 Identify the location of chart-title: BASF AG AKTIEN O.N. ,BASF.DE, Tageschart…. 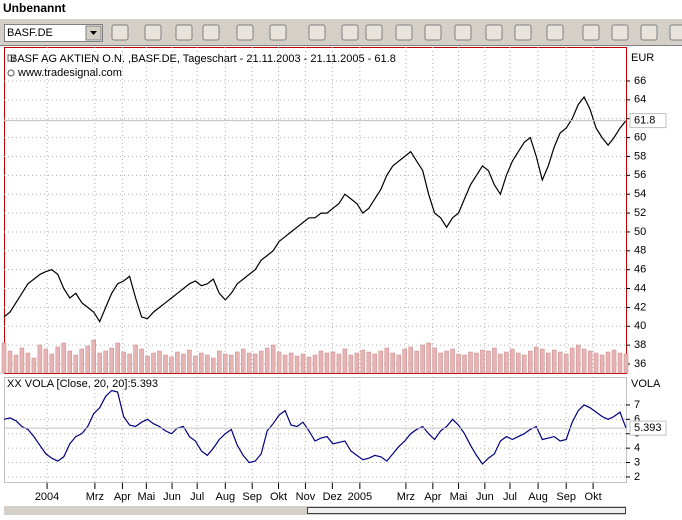
(203, 59).